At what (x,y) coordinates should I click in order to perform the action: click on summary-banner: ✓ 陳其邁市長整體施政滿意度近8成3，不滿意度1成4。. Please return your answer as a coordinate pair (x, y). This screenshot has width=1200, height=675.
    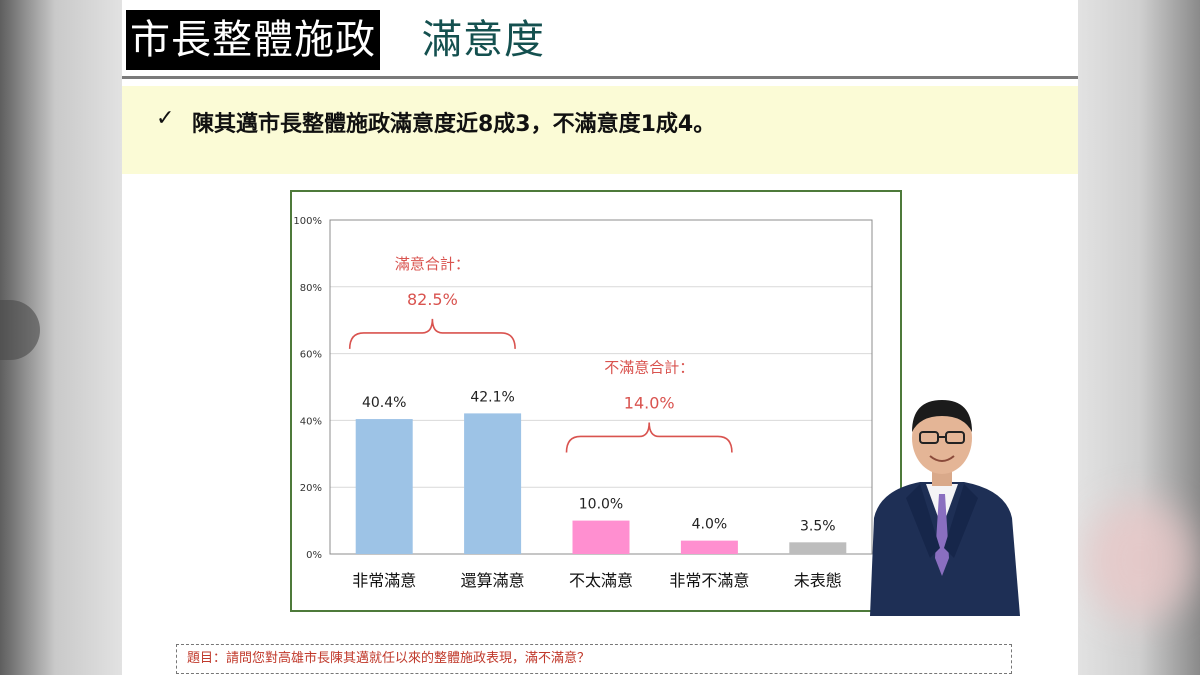
    Looking at the image, I should click on (600, 130).